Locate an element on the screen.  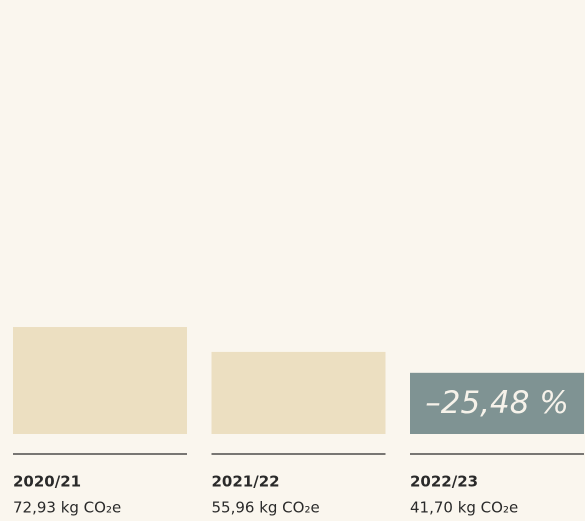
category-label: 2020/21 is located at coordinates (47, 482).